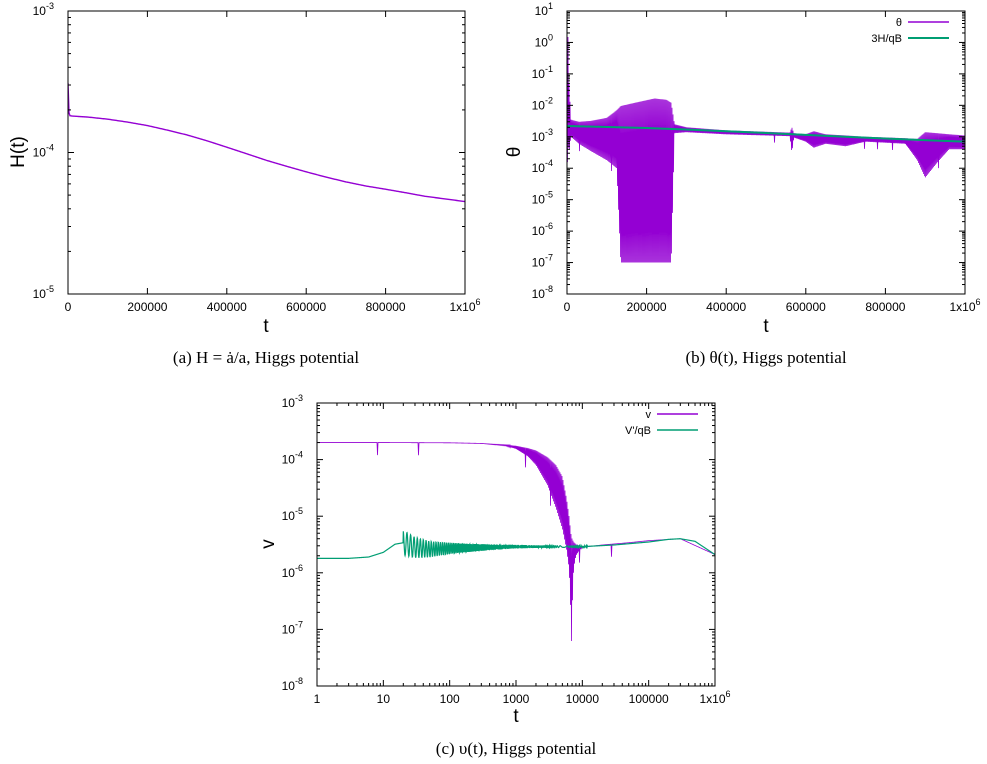 Image resolution: width=987 pixels, height=764 pixels. Describe the element at coordinates (910, 31) in the screenshot. I see `panel-b-legend: θ 3H/qB` at that location.